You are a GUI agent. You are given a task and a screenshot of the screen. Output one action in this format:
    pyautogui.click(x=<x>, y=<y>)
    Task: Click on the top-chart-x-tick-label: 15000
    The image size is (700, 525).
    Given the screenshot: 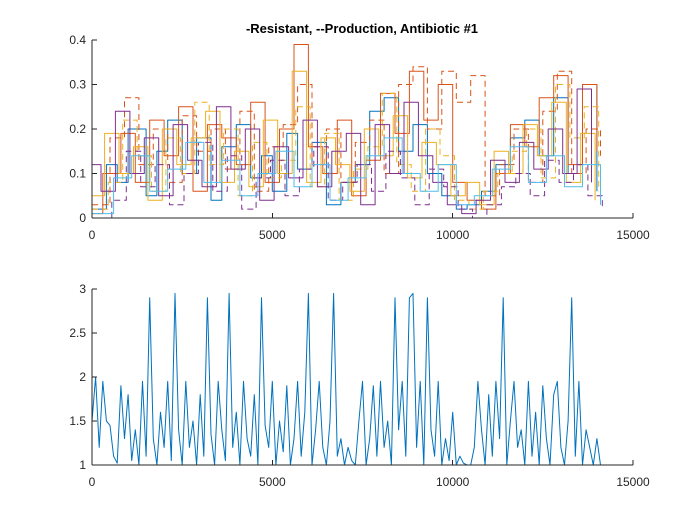 What is the action you would take?
    pyautogui.click(x=633, y=235)
    